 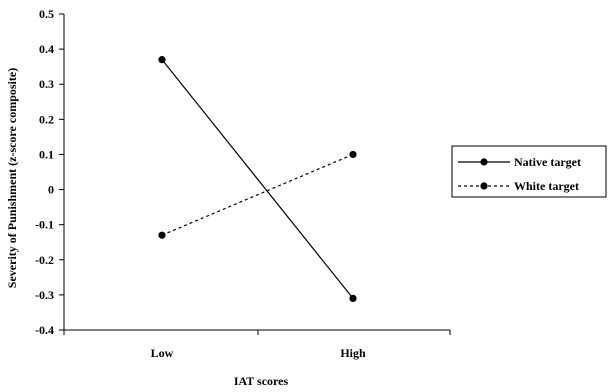 I want to click on x-axis: Low High, so click(x=257, y=344).